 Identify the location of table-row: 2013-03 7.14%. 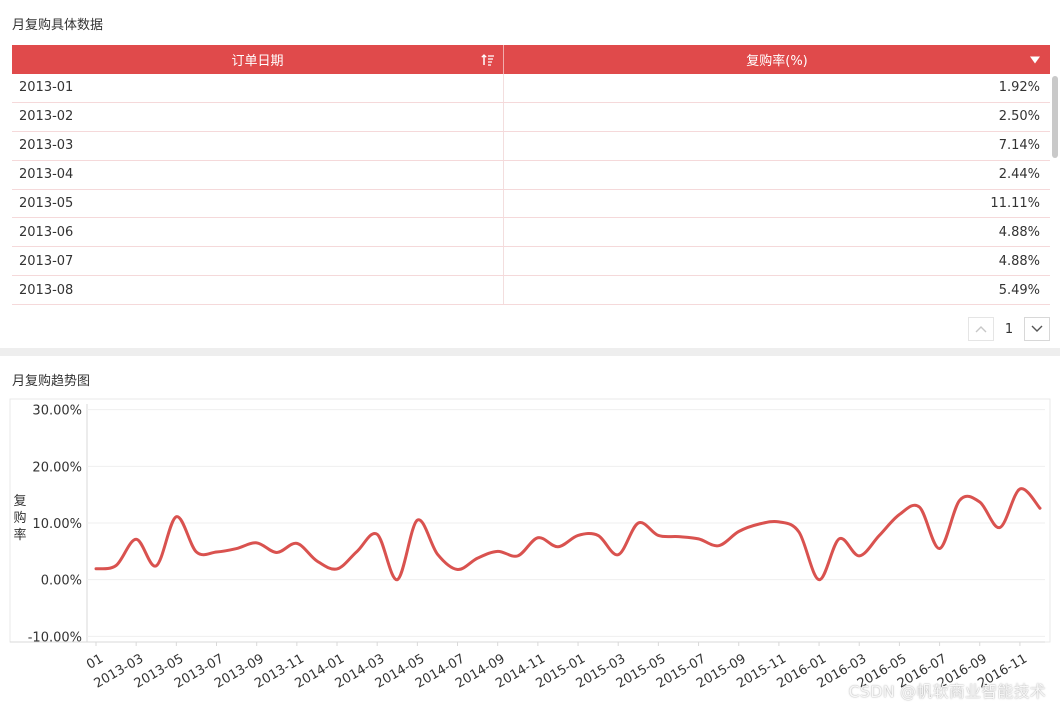
(531, 146).